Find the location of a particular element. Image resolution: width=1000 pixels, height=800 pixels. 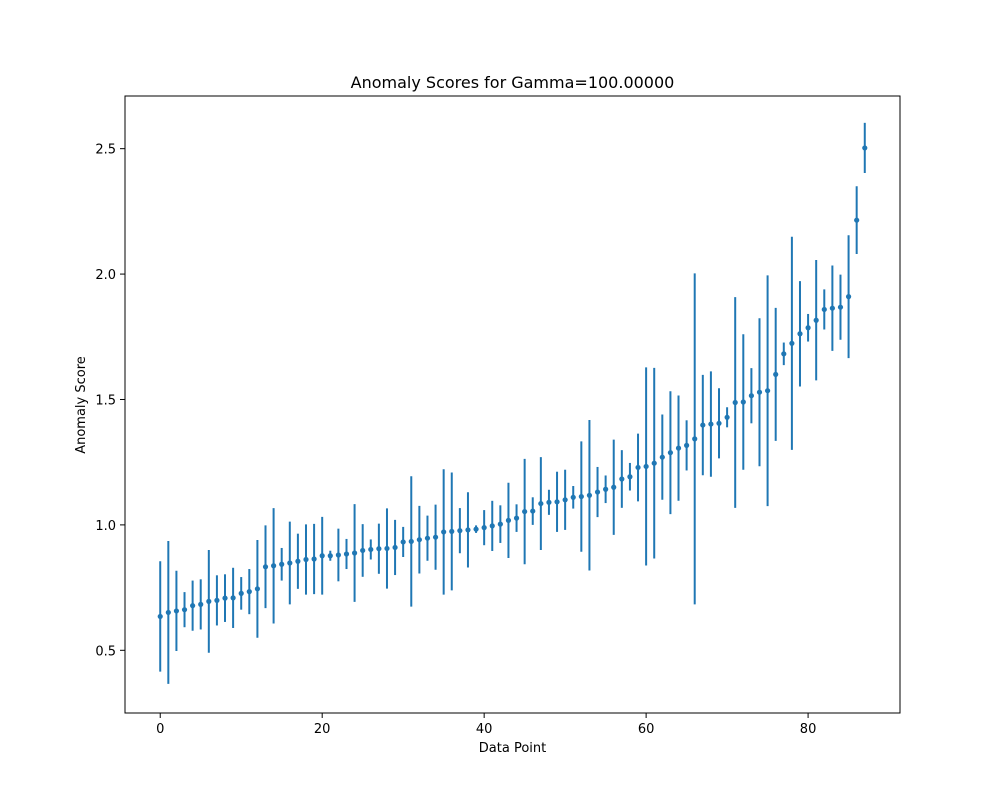

x-tick-label: 20 is located at coordinates (322, 729).